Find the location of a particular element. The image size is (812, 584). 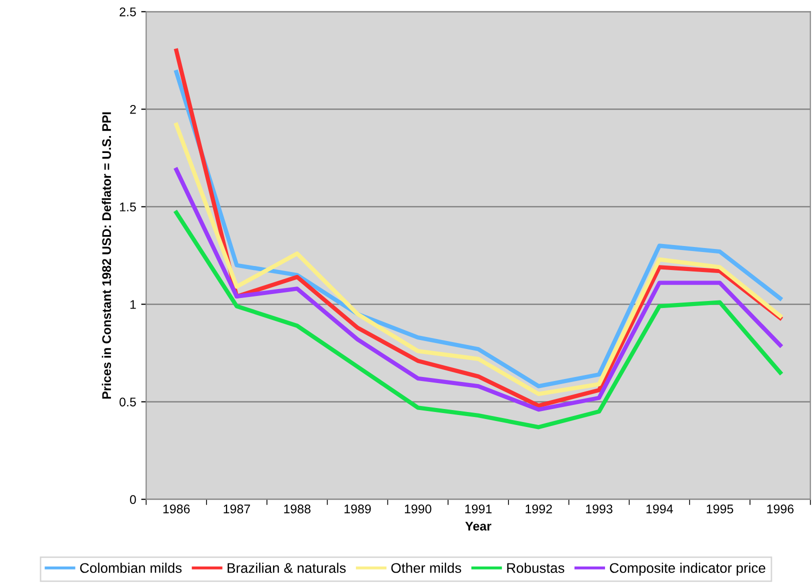

x-tick-label: 1993 is located at coordinates (599, 509).